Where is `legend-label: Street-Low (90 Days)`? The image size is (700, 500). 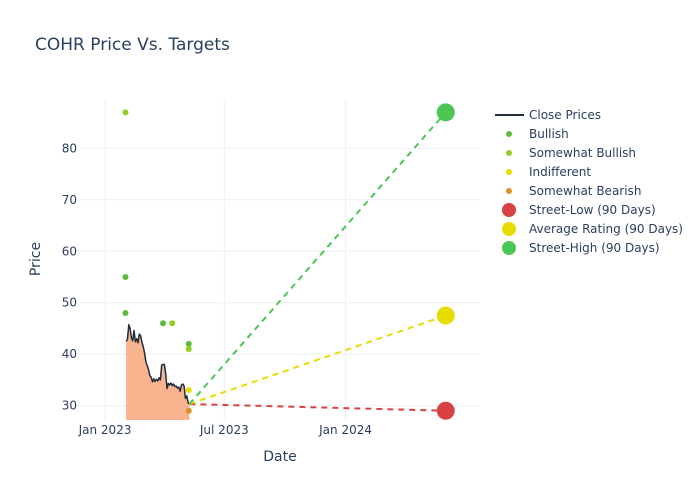
legend-label: Street-Low (90 Days) is located at coordinates (592, 210).